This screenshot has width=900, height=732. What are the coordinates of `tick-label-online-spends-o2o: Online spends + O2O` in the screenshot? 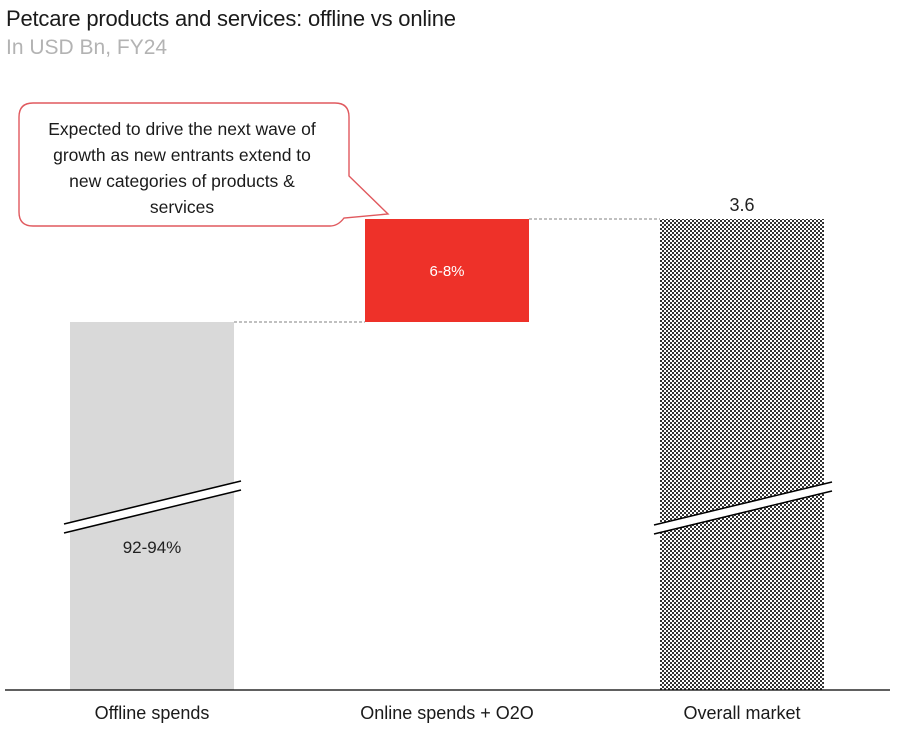 It's located at (447, 713).